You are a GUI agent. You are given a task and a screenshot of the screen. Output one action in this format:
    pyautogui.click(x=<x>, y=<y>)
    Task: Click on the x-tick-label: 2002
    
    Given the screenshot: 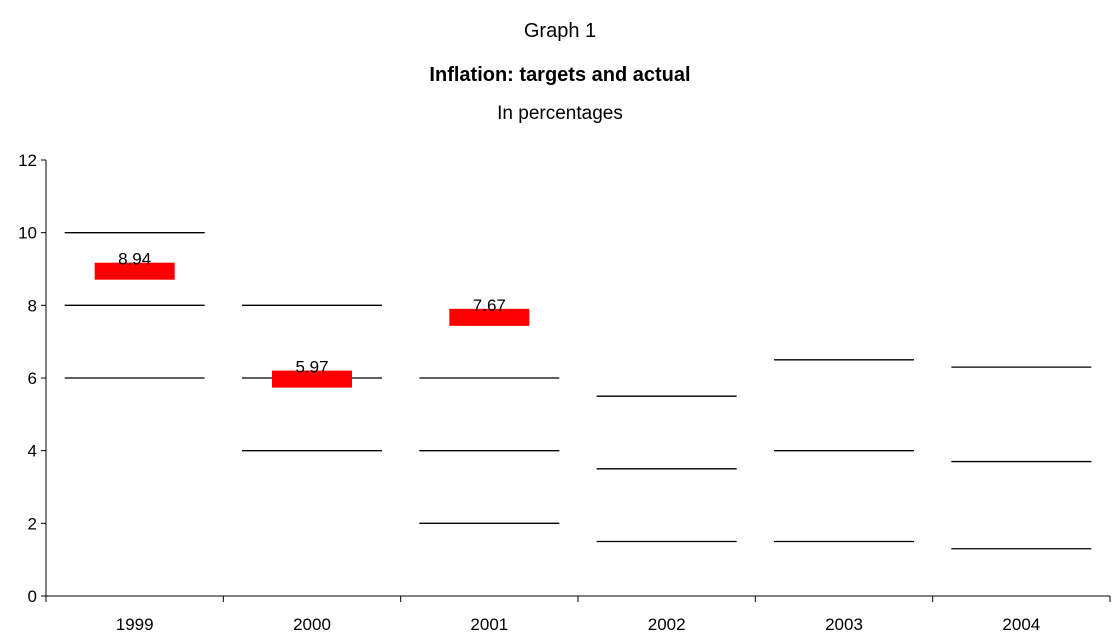 What is the action you would take?
    pyautogui.click(x=667, y=624)
    